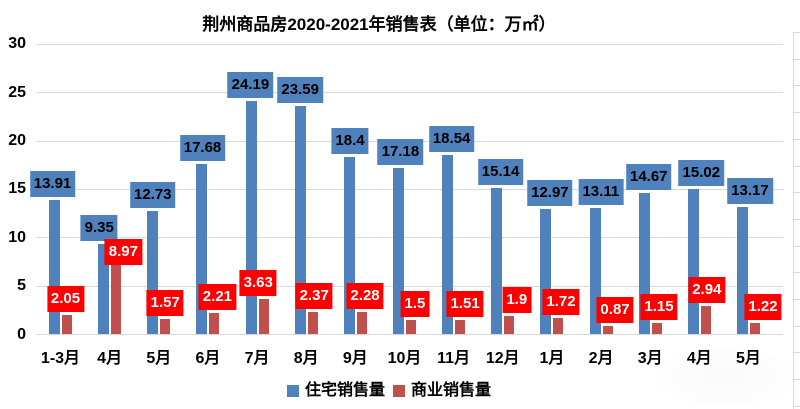 The height and width of the screenshot is (409, 800). I want to click on residential-data-label: 13.17, so click(750, 191).